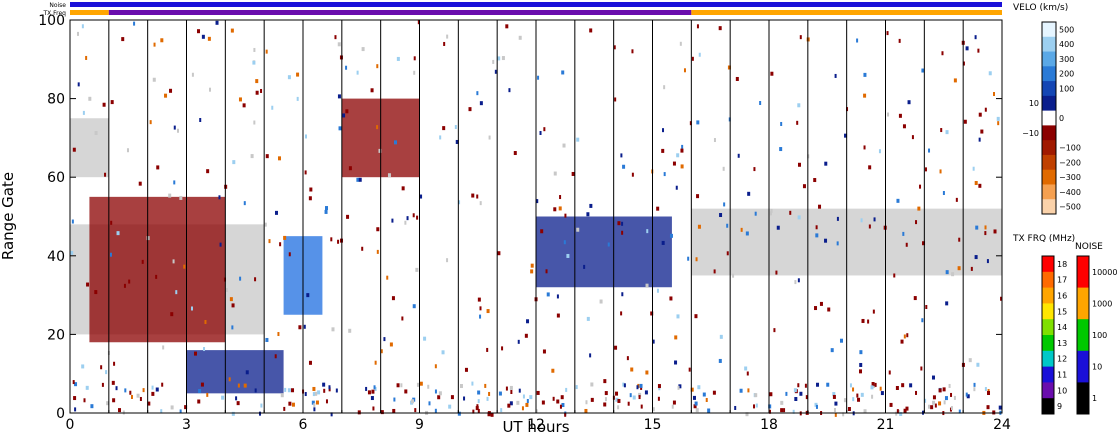 The width and height of the screenshot is (1118, 435). I want to click on noise-tick-label: 10, so click(1097, 367).